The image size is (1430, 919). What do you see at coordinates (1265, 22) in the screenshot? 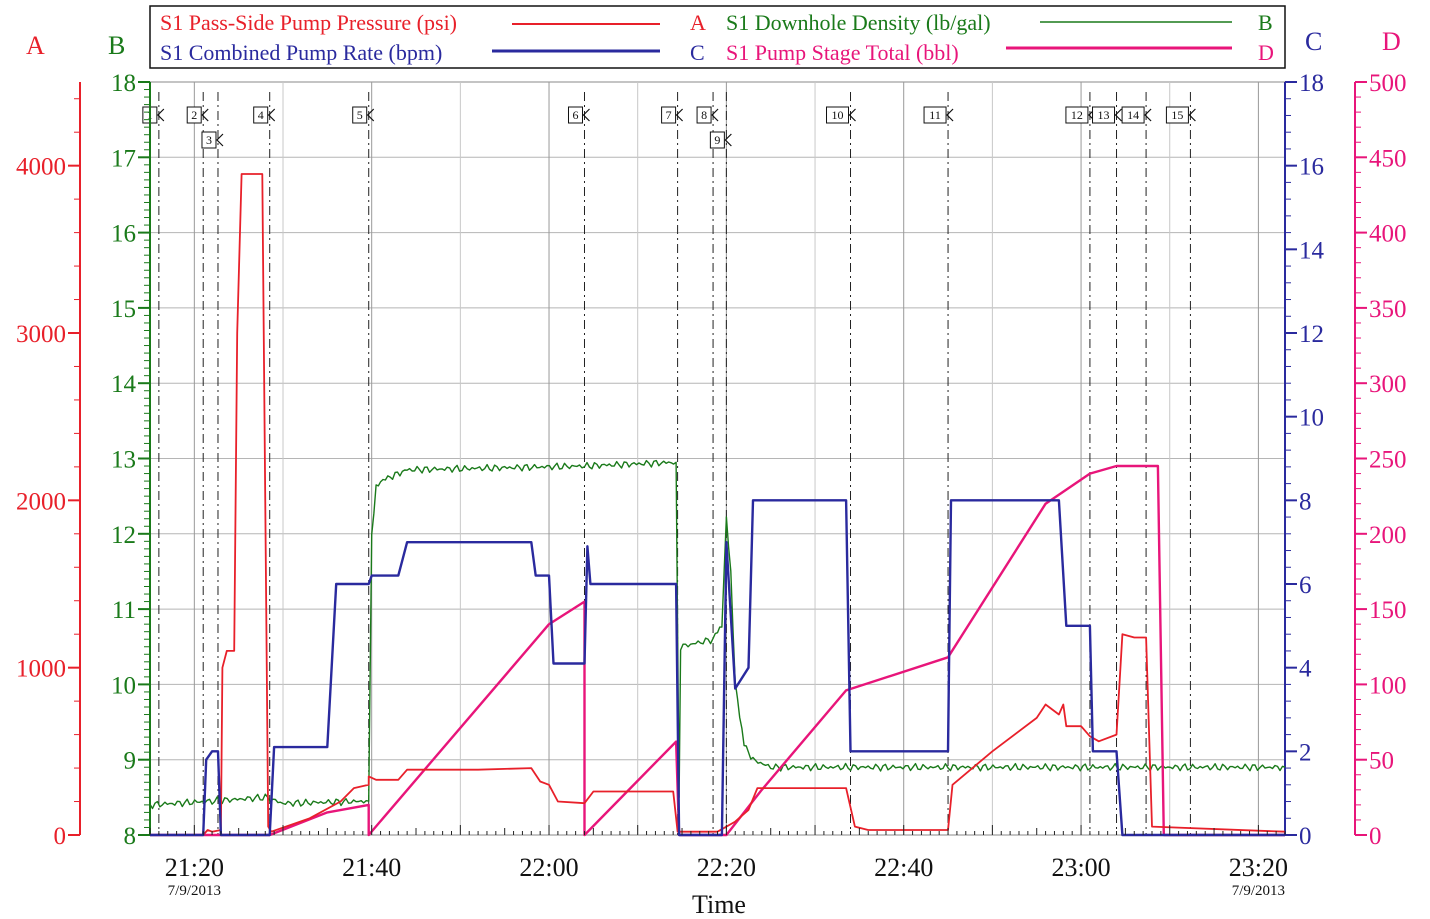
I see `legend-axis-b: B` at bounding box center [1265, 22].